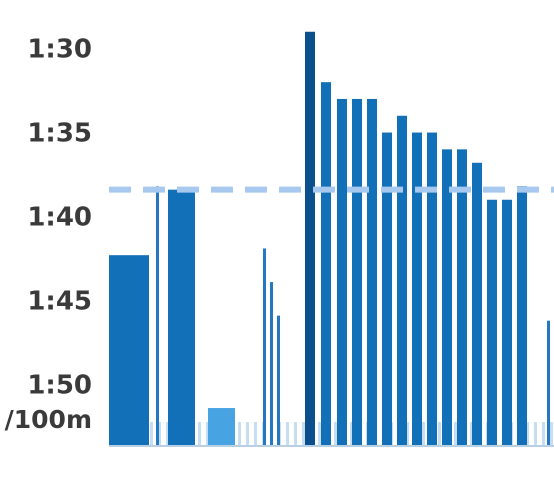  I want to click on y-tick-label: 1:50, so click(59, 386).